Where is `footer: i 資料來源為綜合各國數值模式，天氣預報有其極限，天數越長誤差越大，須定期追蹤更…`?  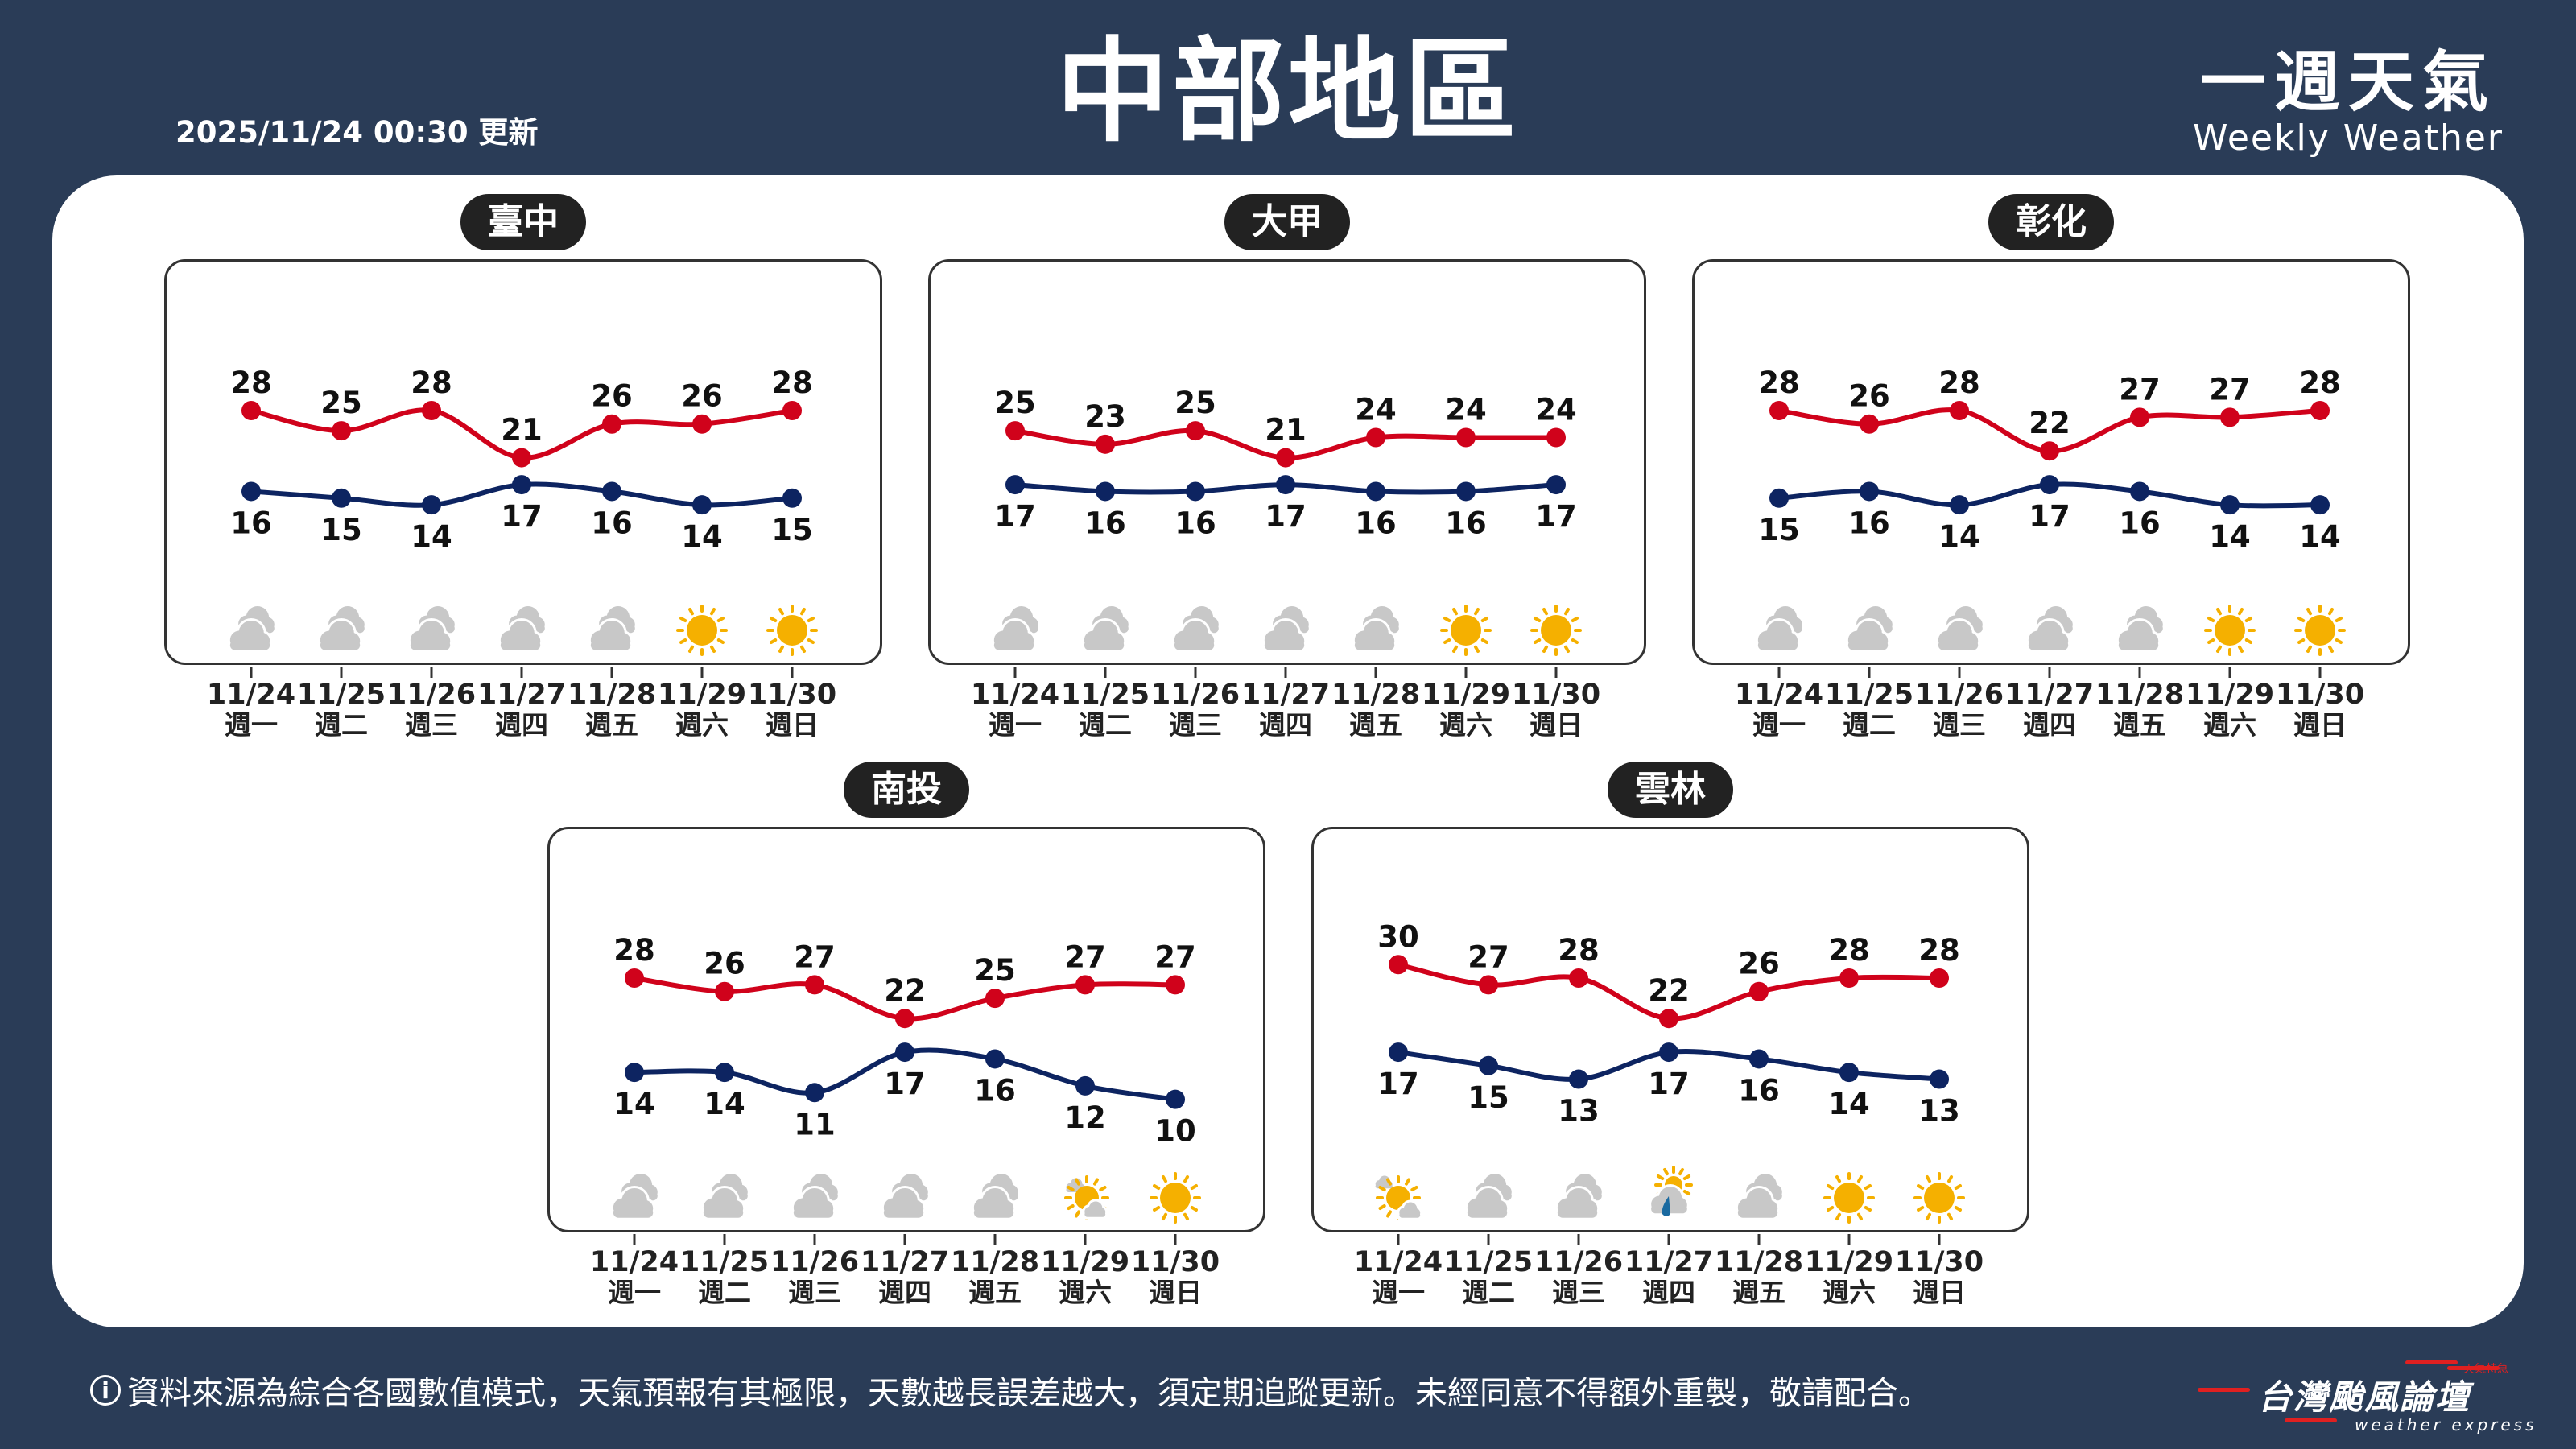 footer: i 資料來源為綜合各國數值模式，天氣預報有其極限，天數越長誤差越大，須定期追蹤更… is located at coordinates (1010, 1390).